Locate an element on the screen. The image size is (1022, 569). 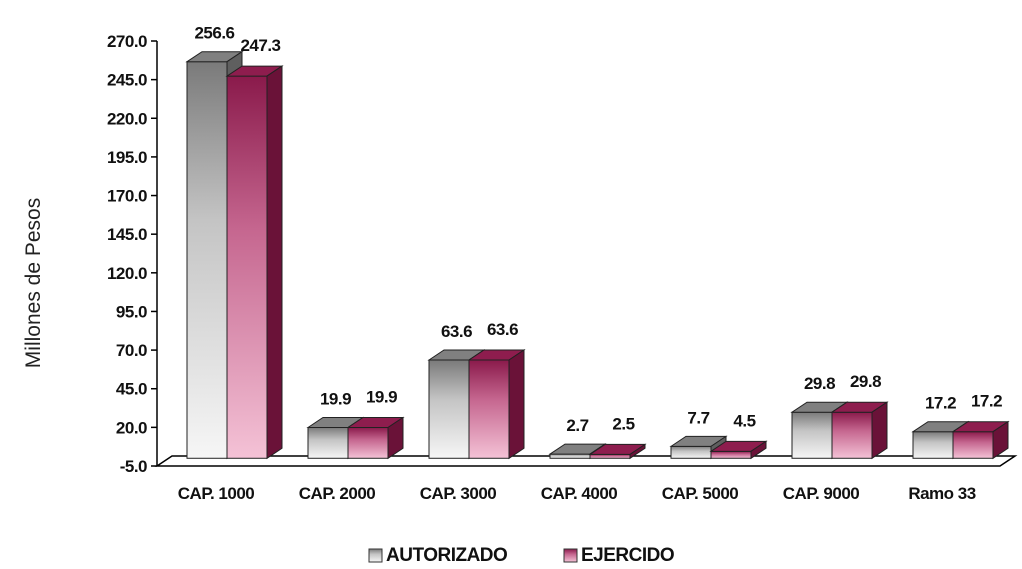
y-tick-label: 45.0 is located at coordinates (131, 389).